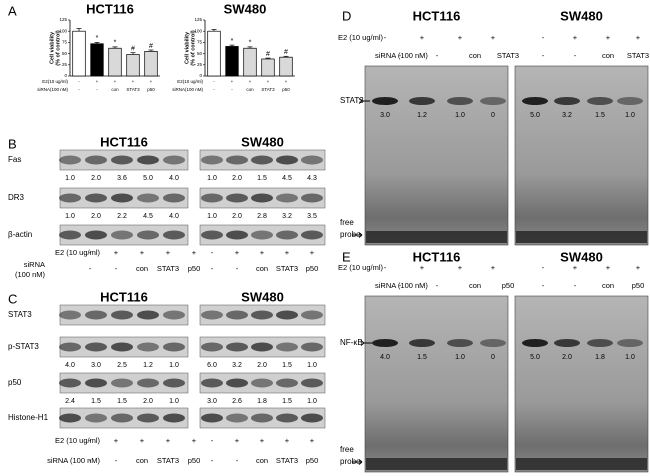 The image size is (650, 476). What do you see at coordinates (34, 264) in the screenshot?
I see `row-label: siRNA` at bounding box center [34, 264].